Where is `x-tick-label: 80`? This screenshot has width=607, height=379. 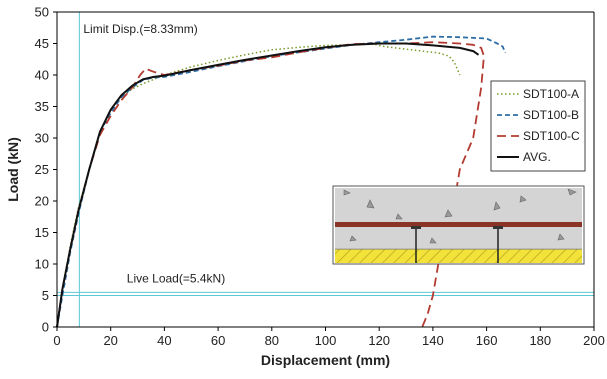
x-tick-label: 80 is located at coordinates (272, 340).